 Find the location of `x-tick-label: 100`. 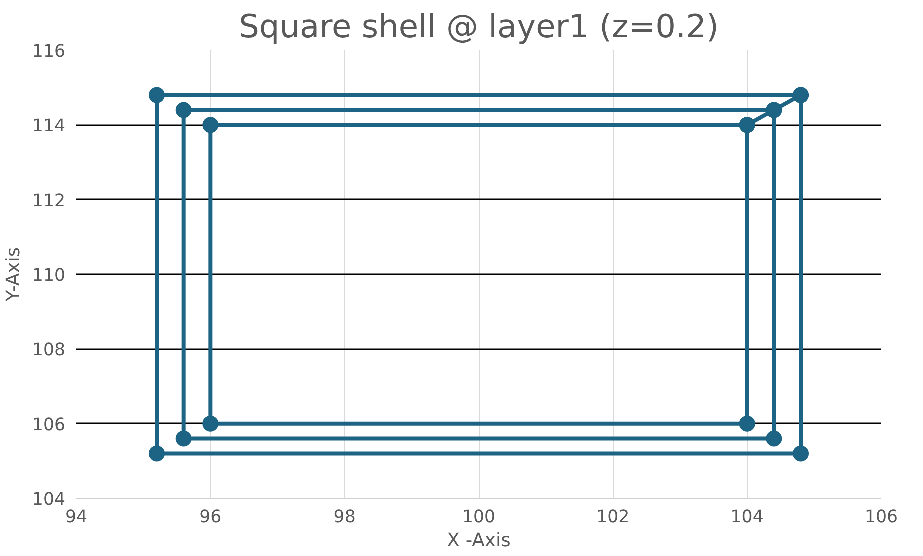

x-tick-label: 100 is located at coordinates (479, 518).